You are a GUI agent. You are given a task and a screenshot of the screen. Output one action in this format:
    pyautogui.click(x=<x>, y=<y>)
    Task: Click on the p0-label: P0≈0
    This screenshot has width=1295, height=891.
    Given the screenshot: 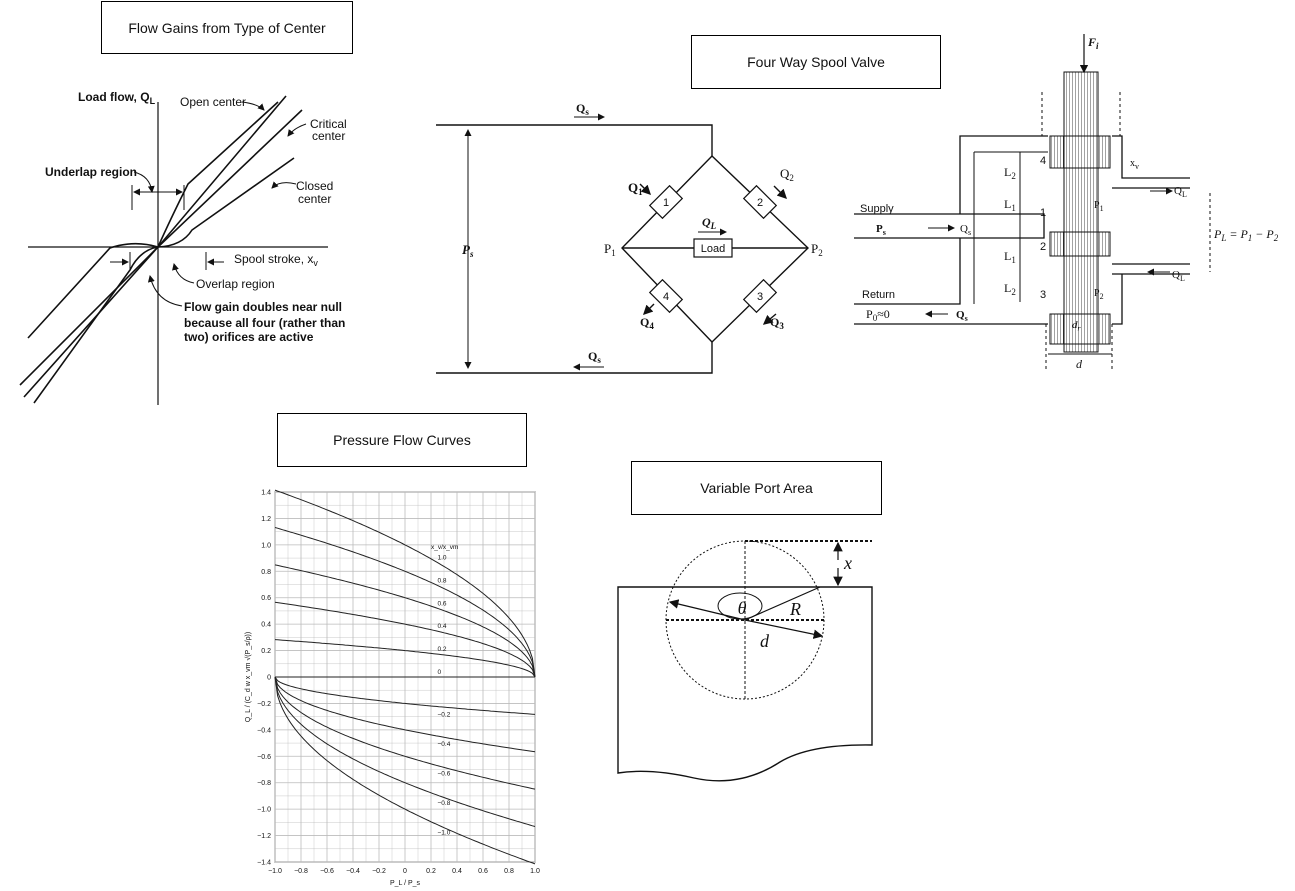 What is the action you would take?
    pyautogui.click(x=878, y=315)
    